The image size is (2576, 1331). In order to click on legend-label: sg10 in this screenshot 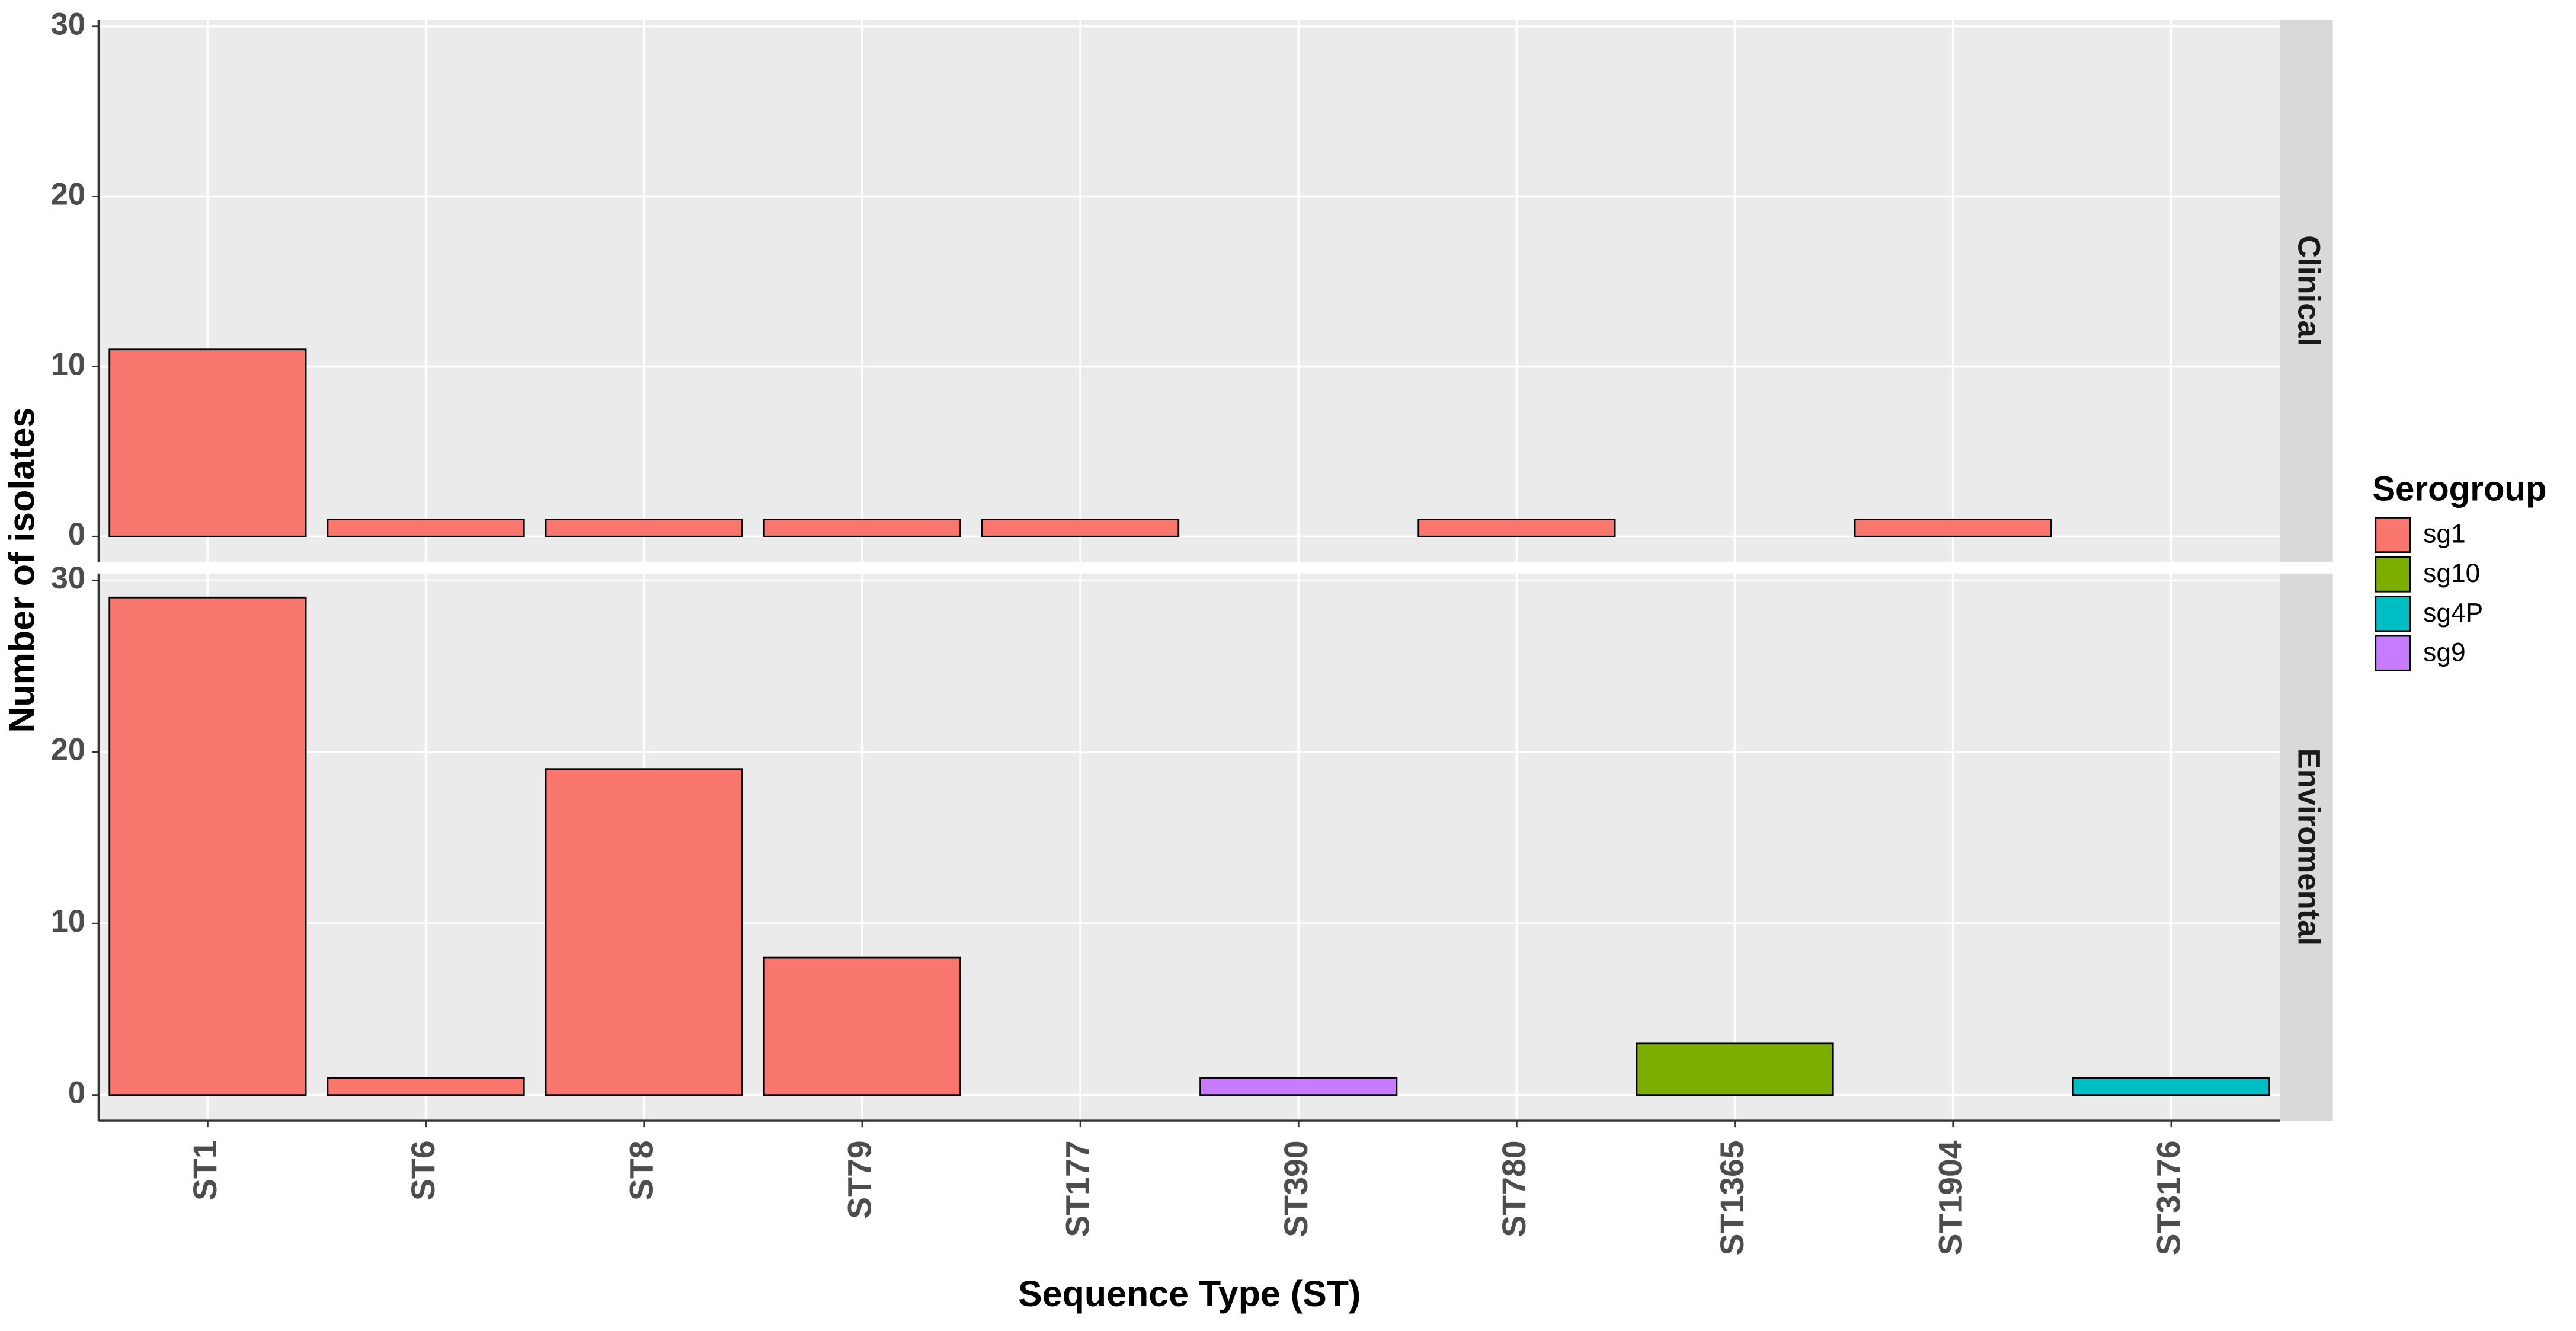, I will do `click(2451, 573)`.